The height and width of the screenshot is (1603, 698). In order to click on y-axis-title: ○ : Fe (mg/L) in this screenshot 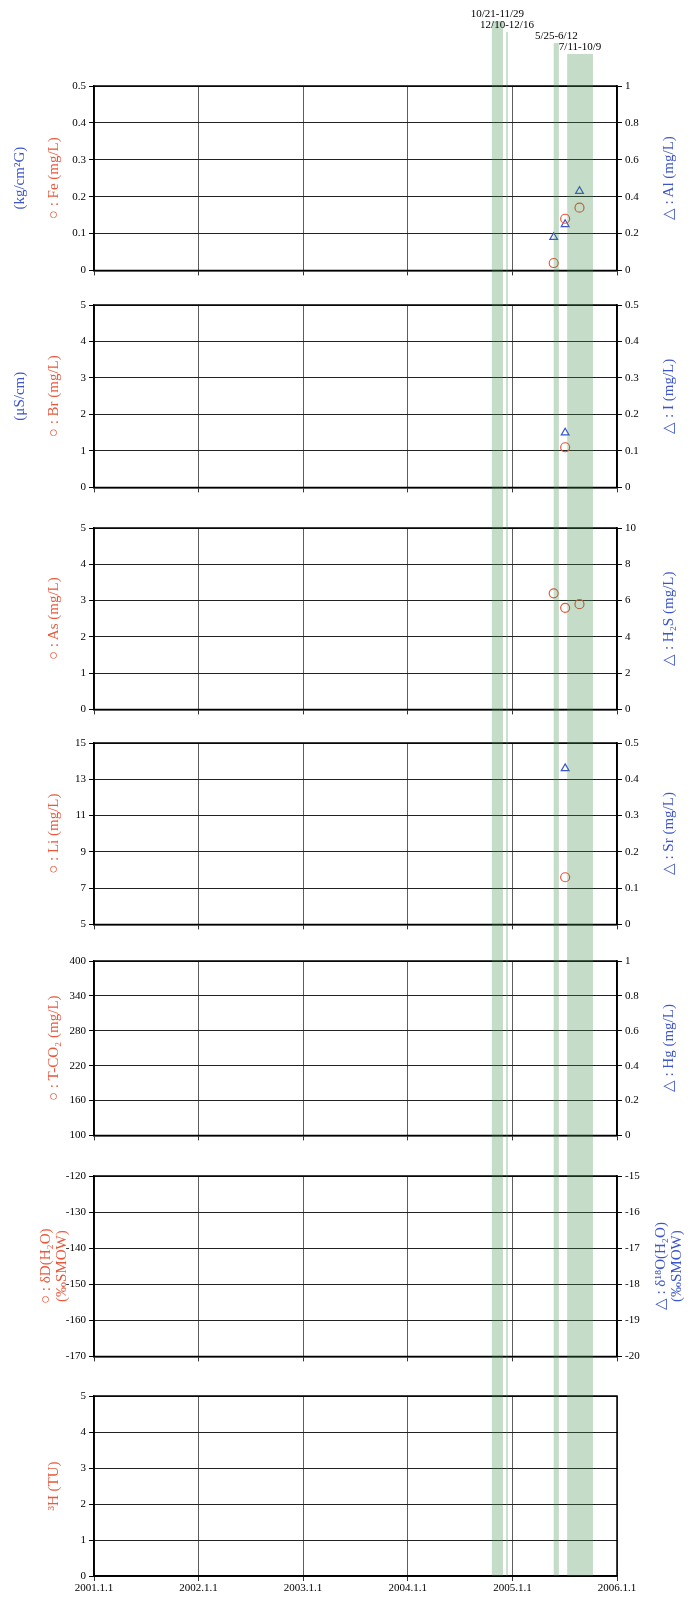, I will do `click(53, 178)`.